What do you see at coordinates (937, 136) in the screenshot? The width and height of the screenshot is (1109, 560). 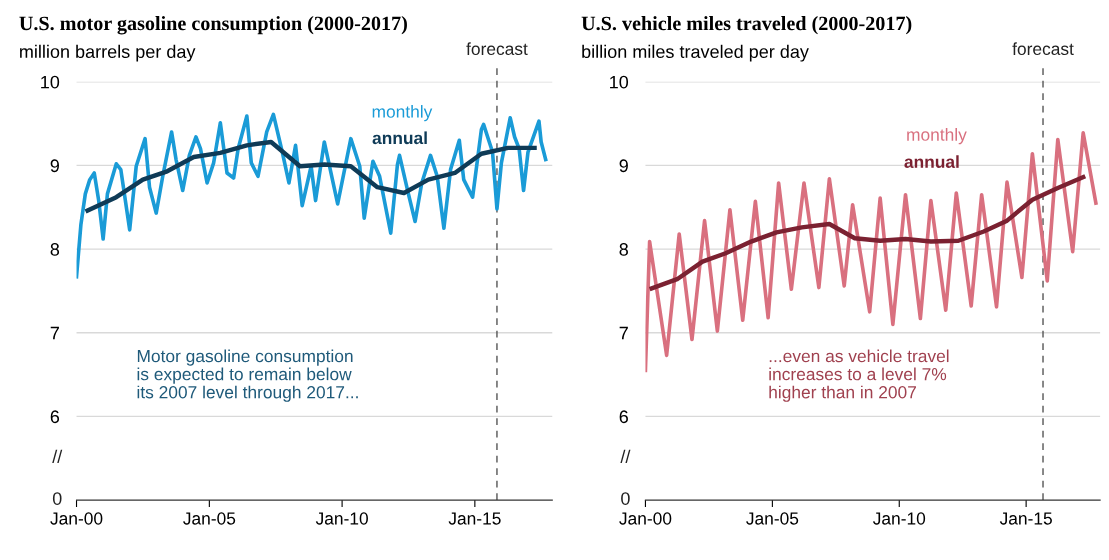 I see `text: monthly` at bounding box center [937, 136].